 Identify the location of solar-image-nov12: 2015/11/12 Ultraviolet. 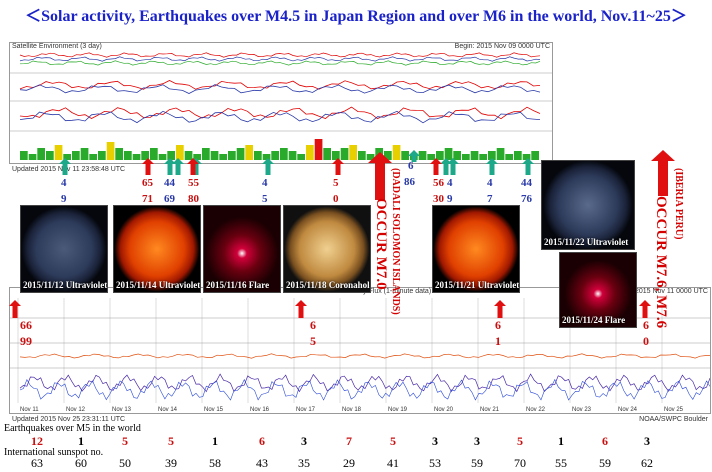
(64, 249).